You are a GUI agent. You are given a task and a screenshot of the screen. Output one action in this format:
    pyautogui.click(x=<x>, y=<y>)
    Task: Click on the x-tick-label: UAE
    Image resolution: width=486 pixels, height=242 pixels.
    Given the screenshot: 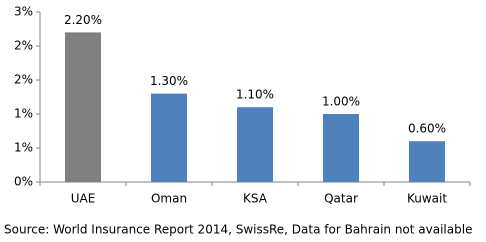 What is the action you would take?
    pyautogui.click(x=83, y=199)
    